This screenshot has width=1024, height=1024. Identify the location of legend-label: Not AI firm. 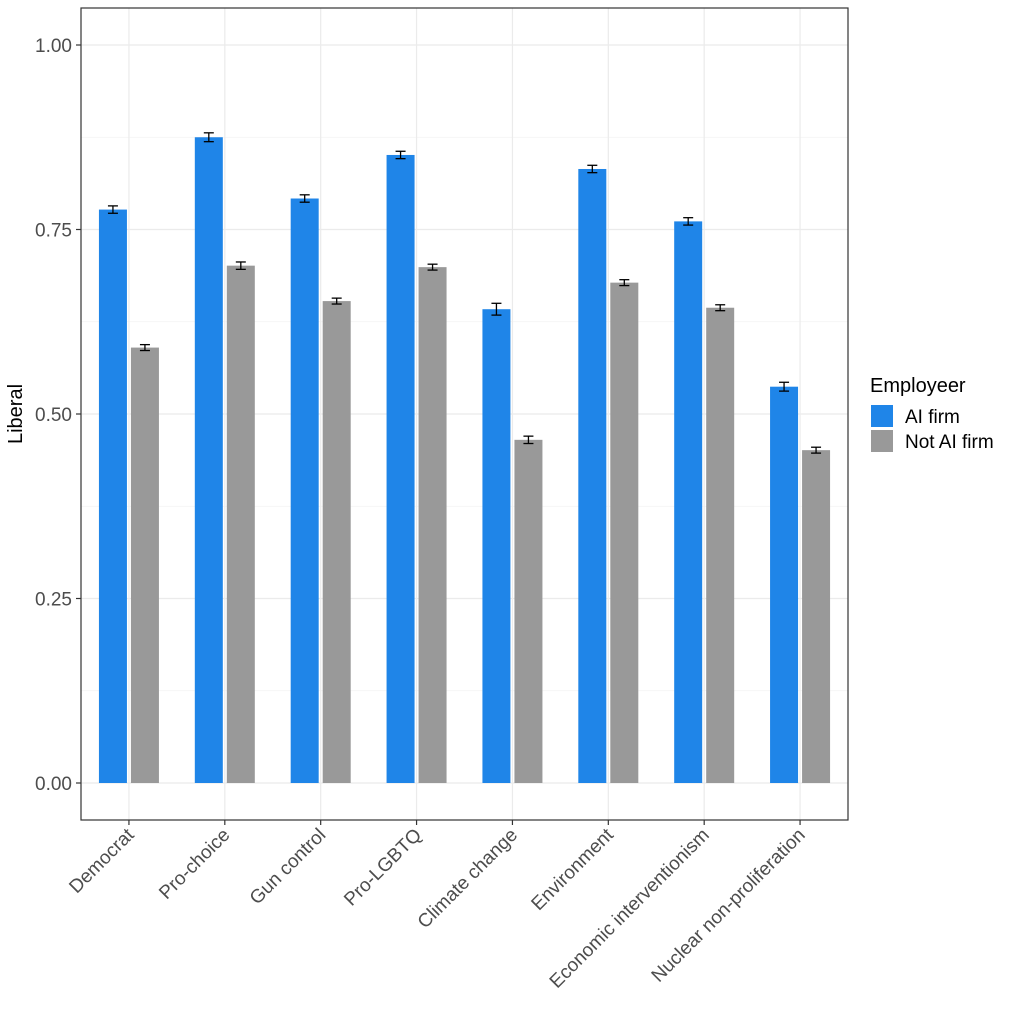
(949, 442).